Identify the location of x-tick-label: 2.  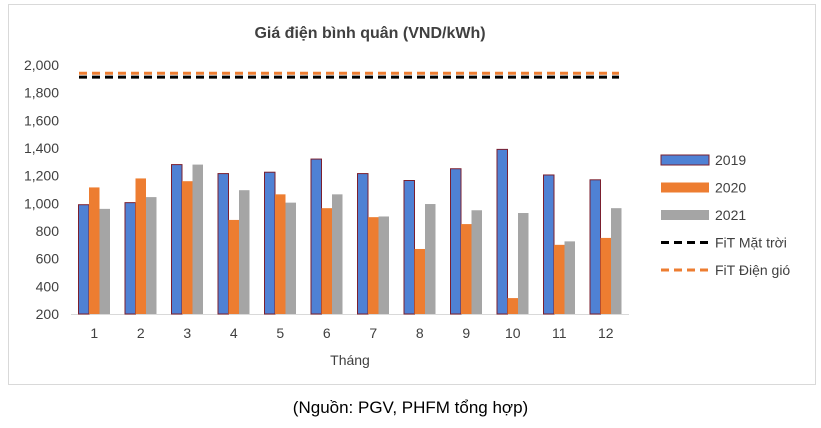
(141, 333).